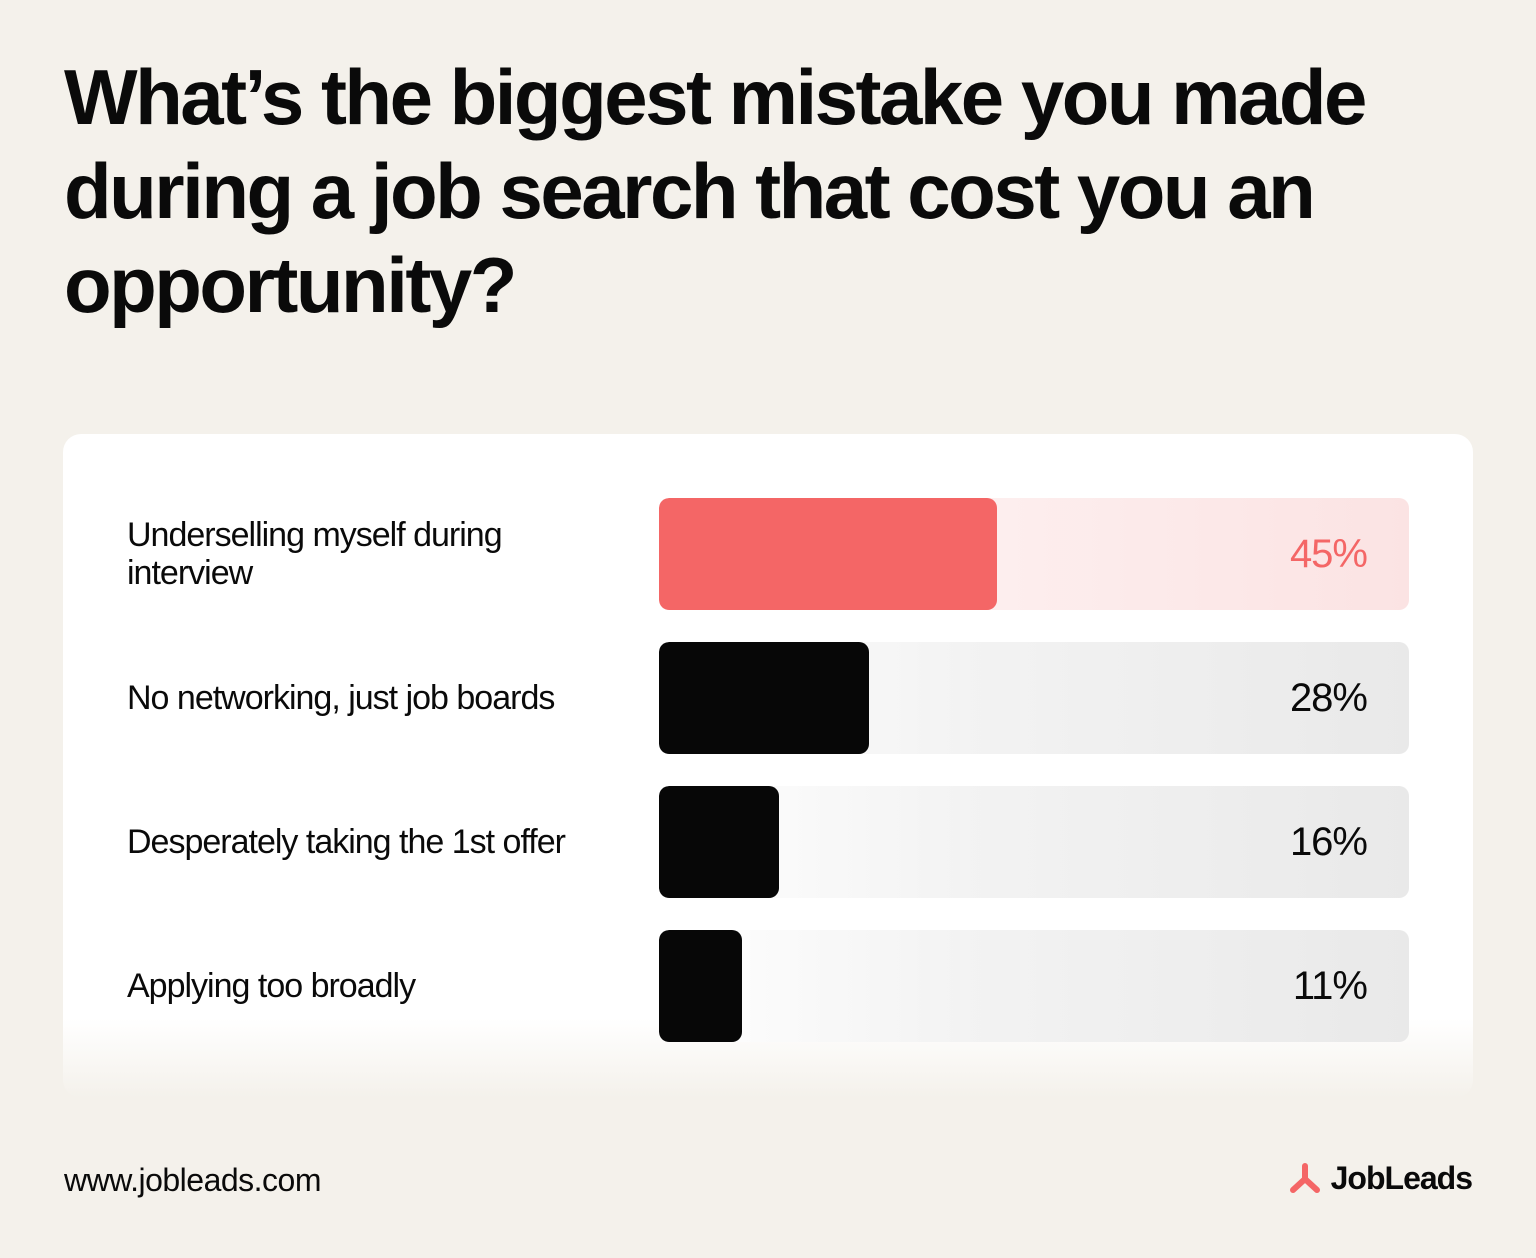 The width and height of the screenshot is (1536, 1258). I want to click on bar-category-label: Applying too broadly, so click(271, 986).